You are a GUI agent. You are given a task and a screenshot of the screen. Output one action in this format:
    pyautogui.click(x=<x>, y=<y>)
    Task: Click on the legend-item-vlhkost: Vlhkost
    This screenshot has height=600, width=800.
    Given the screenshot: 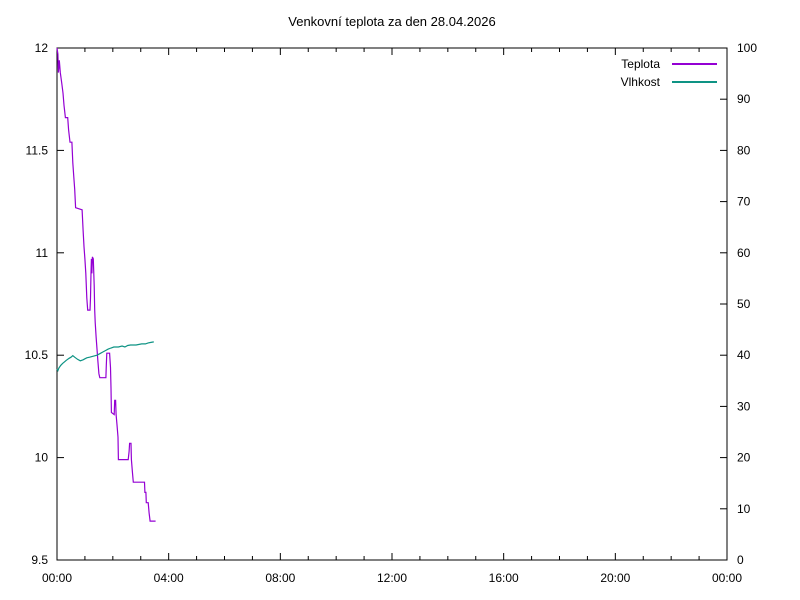 What is the action you would take?
    pyautogui.click(x=669, y=82)
    